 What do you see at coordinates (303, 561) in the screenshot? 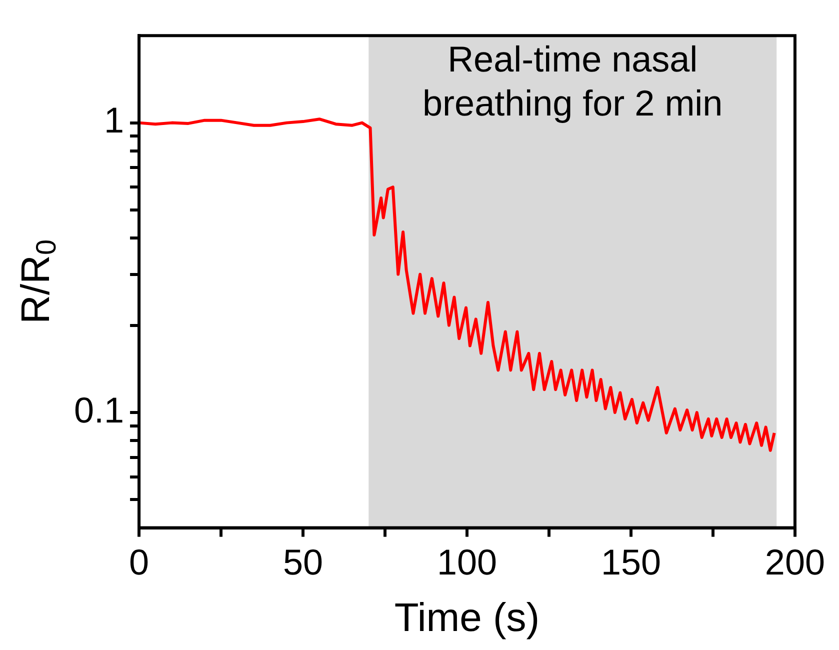
I see `x-tick-label: 50` at bounding box center [303, 561].